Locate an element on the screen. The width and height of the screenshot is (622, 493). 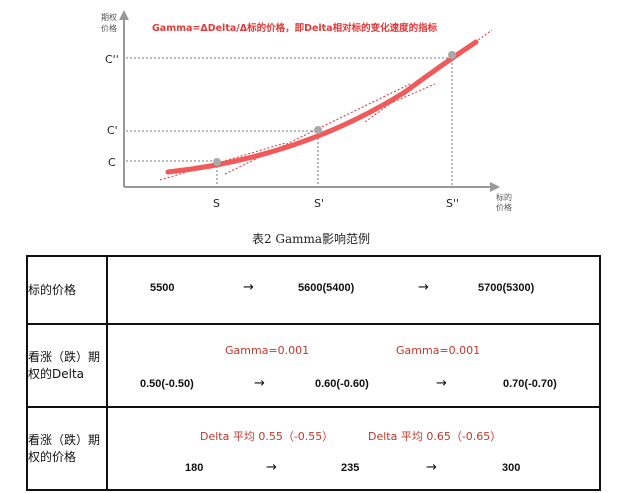
x-axis-label-line2: 价格 is located at coordinates (504, 207).